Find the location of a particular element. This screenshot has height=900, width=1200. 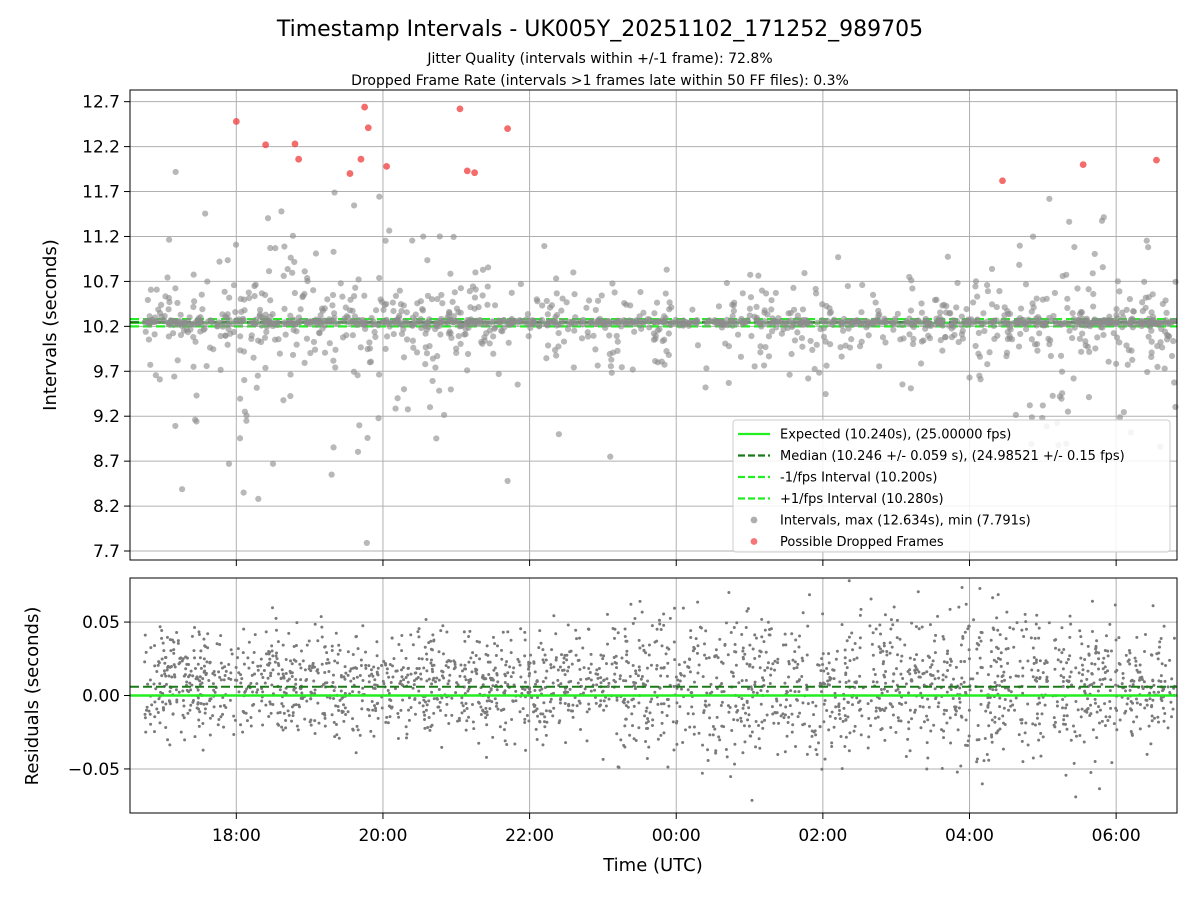

legend-label: -1/fps Interval (10.200s) is located at coordinates (858, 478).